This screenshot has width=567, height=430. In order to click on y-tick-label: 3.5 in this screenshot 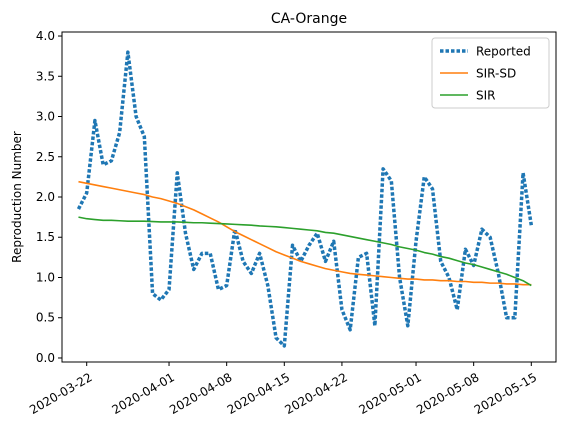, I will do `click(45, 76)`.